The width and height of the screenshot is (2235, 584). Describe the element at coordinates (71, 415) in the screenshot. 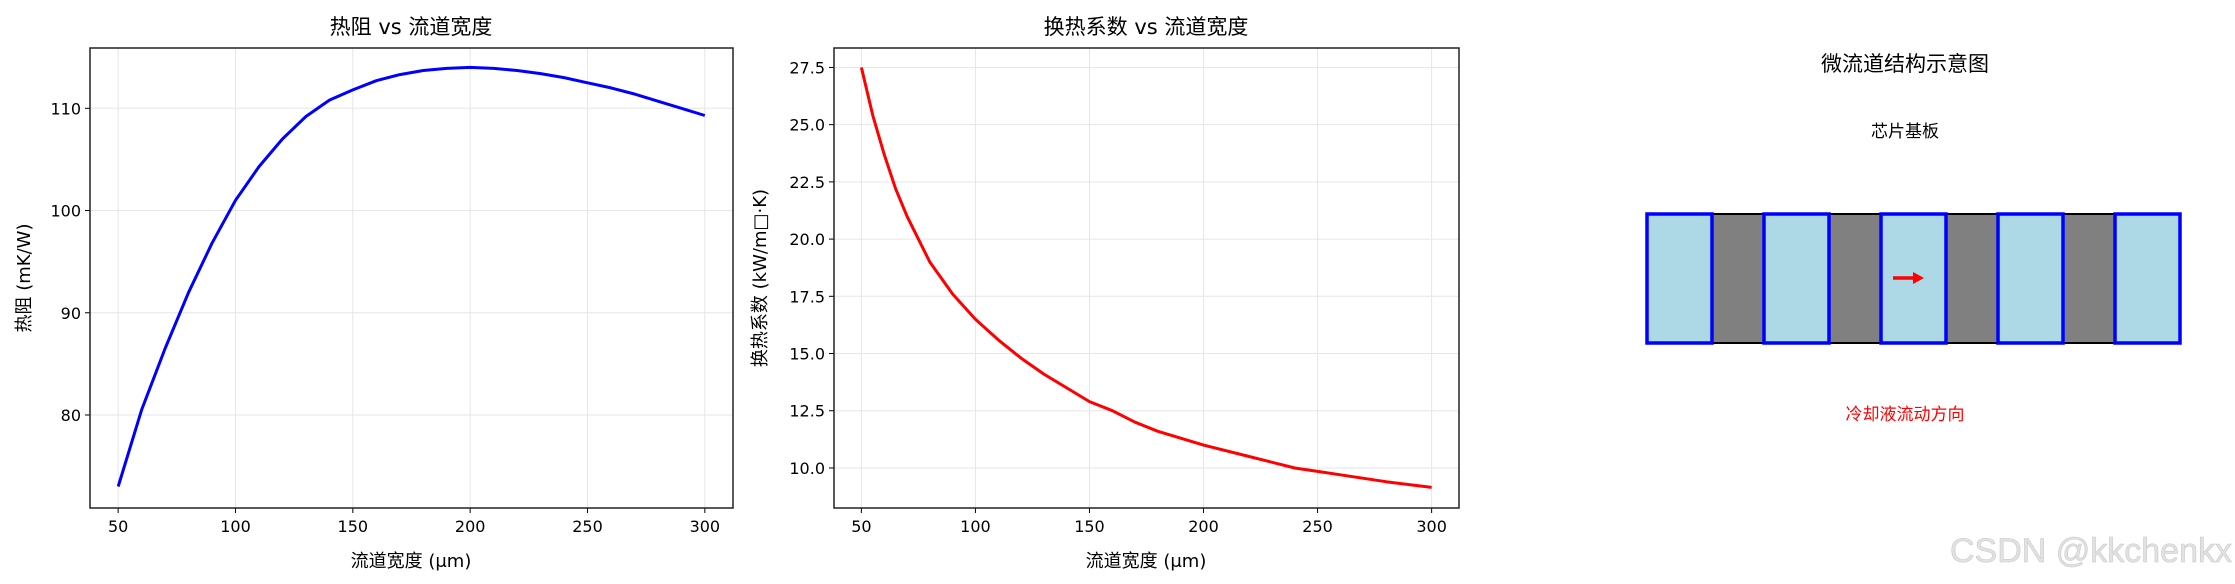

I see `y-tick-label: 80` at that location.